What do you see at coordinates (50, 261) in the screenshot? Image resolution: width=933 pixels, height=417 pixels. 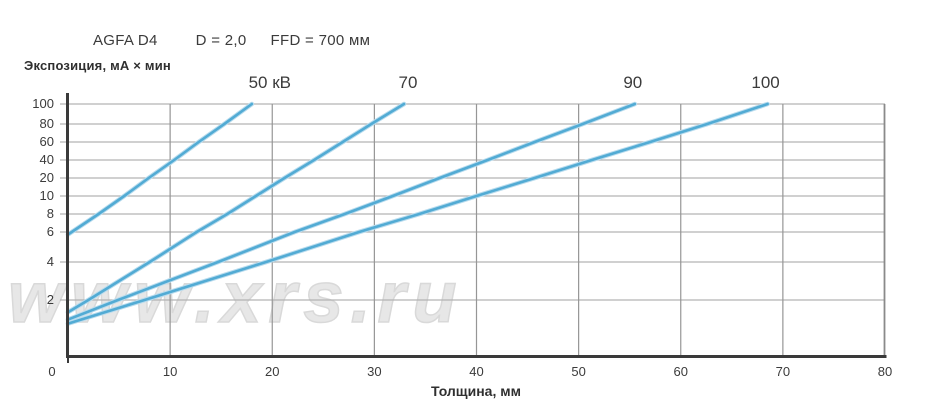 I see `y-tick-label: 4` at bounding box center [50, 261].